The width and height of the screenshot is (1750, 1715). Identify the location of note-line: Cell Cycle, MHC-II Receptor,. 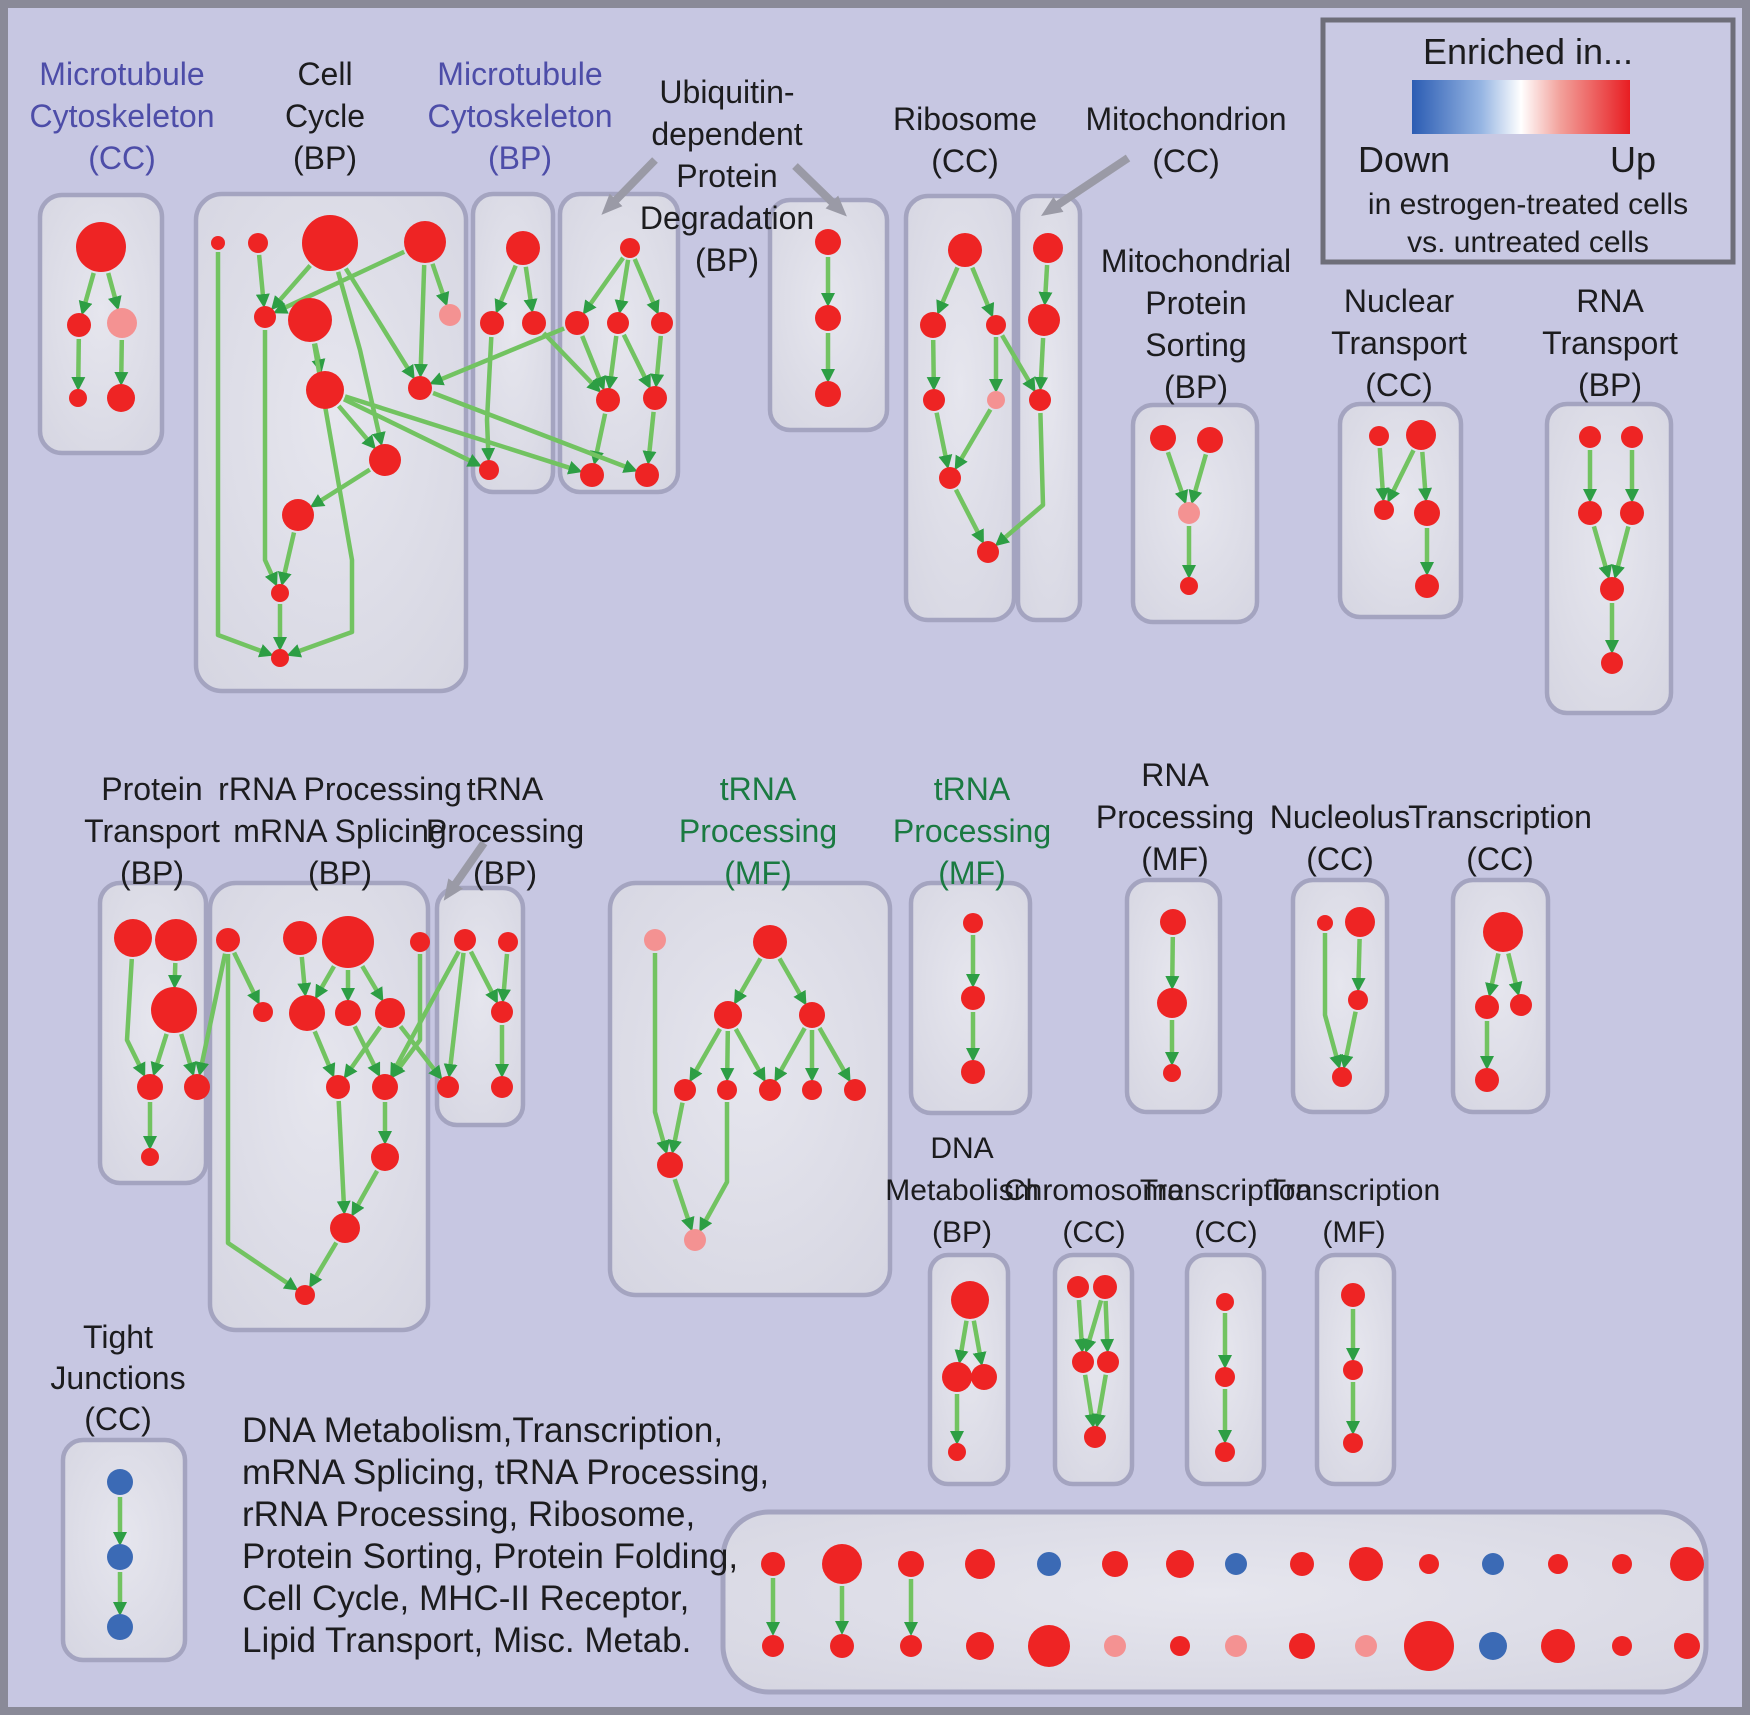
(465, 1598).